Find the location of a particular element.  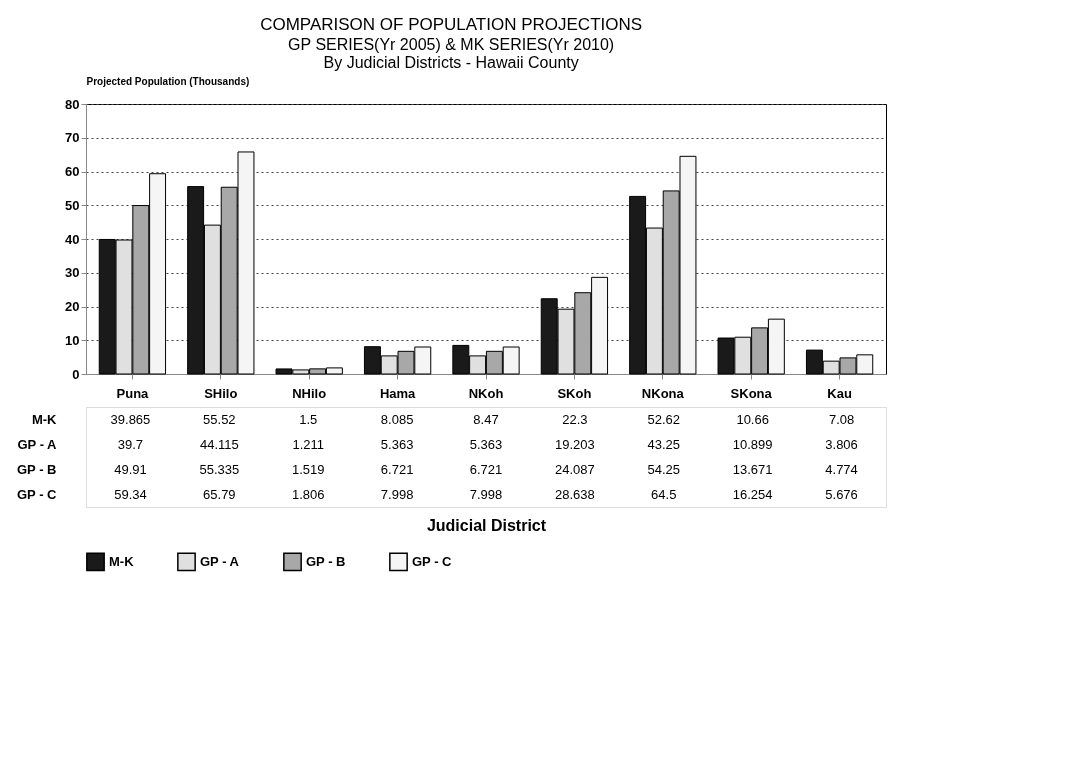

data-label: 10.66 is located at coordinates (752, 419).